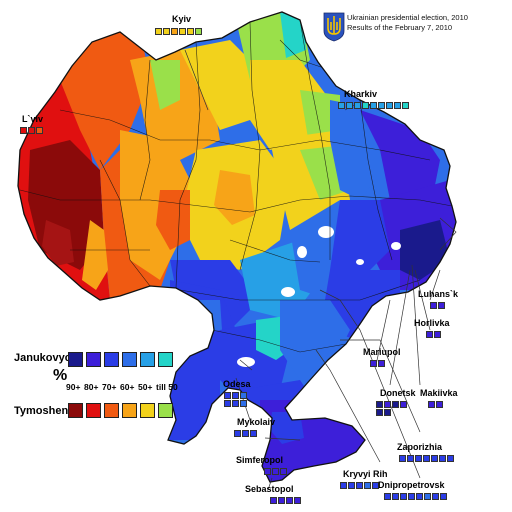  Describe the element at coordinates (411, 485) in the screenshot. I see `city-label-dnipropetrovsk: Dnipropetrovsk` at that location.